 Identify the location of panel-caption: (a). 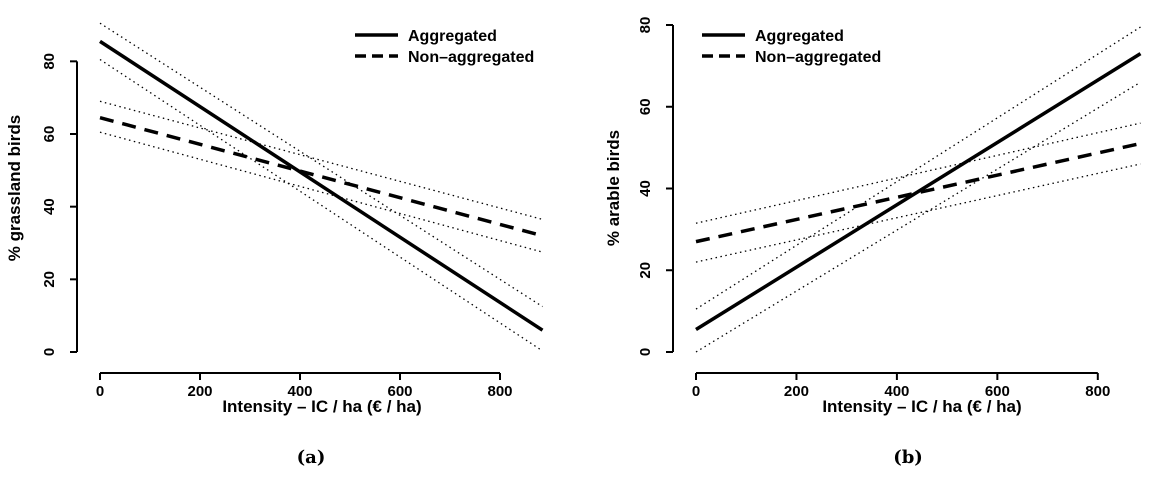
(311, 457).